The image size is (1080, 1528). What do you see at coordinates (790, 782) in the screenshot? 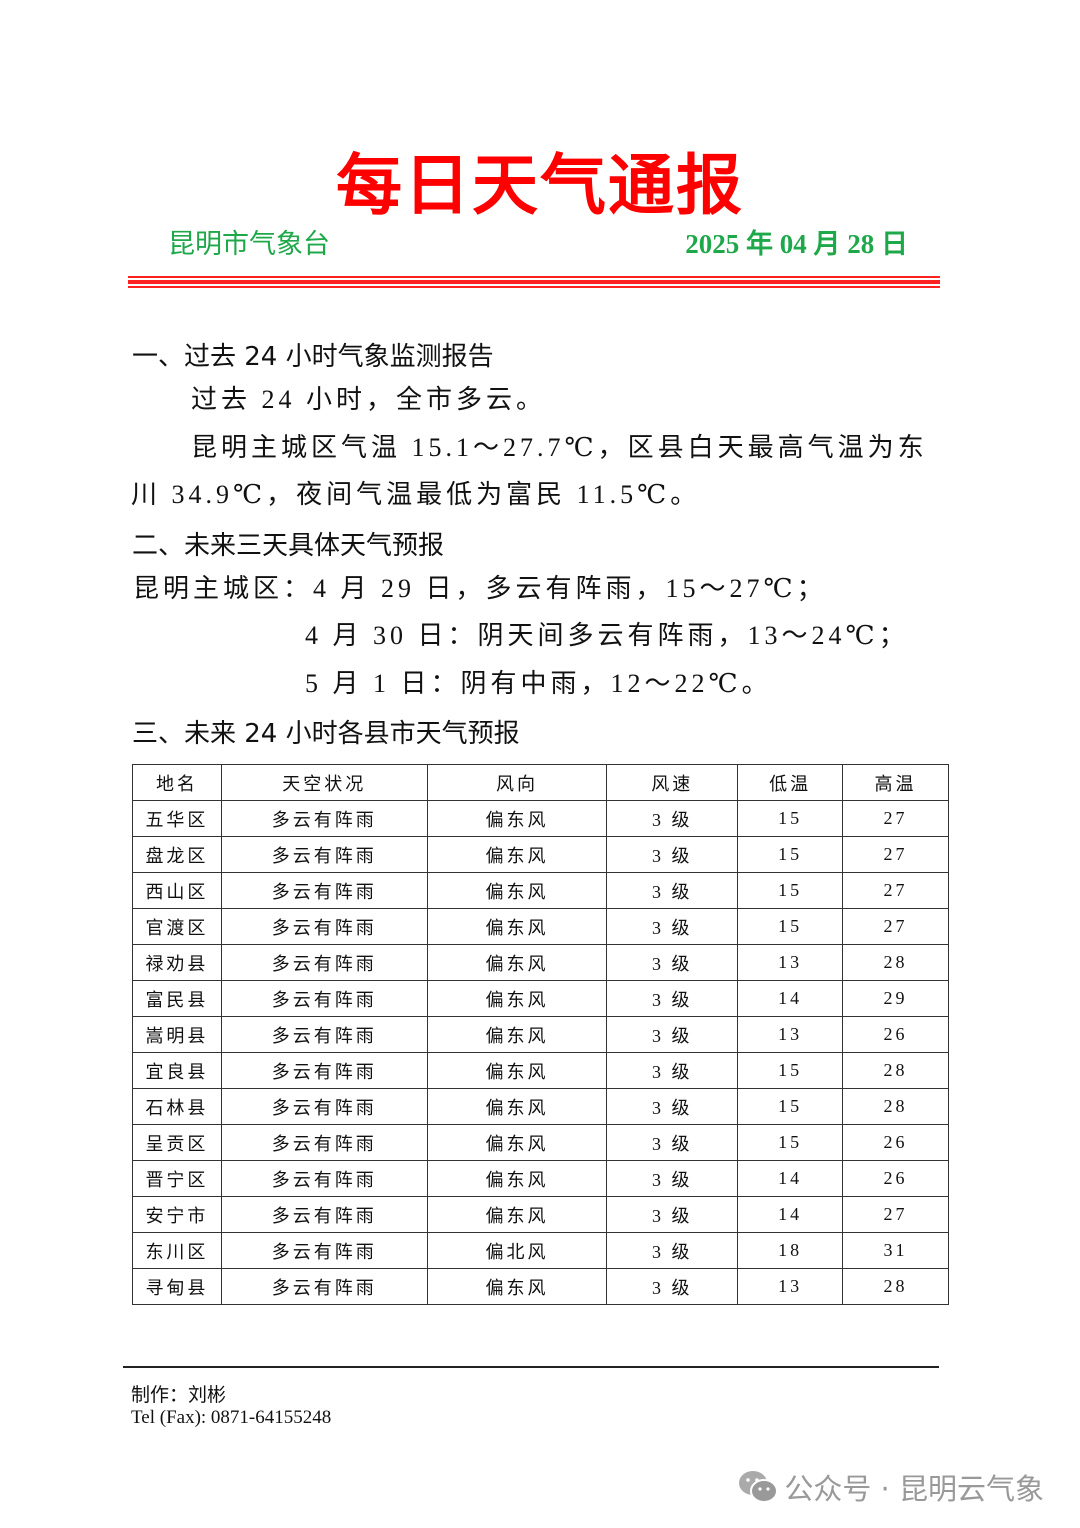
I see `column-header: 低温` at bounding box center [790, 782].